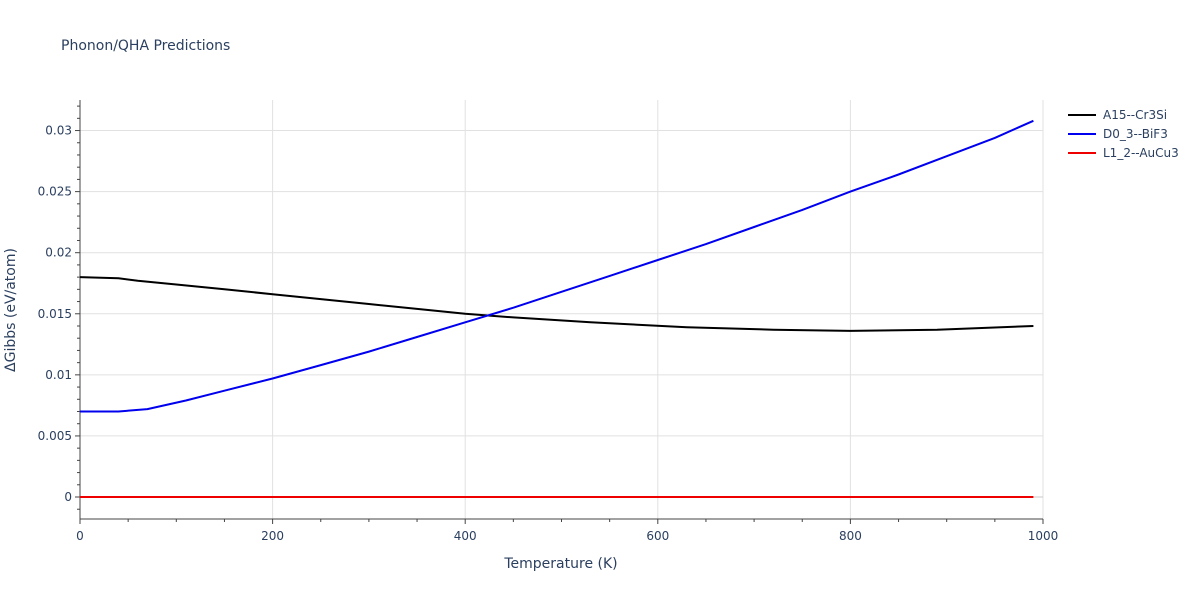  I want to click on y-tick-label: 0.025, so click(55, 192).